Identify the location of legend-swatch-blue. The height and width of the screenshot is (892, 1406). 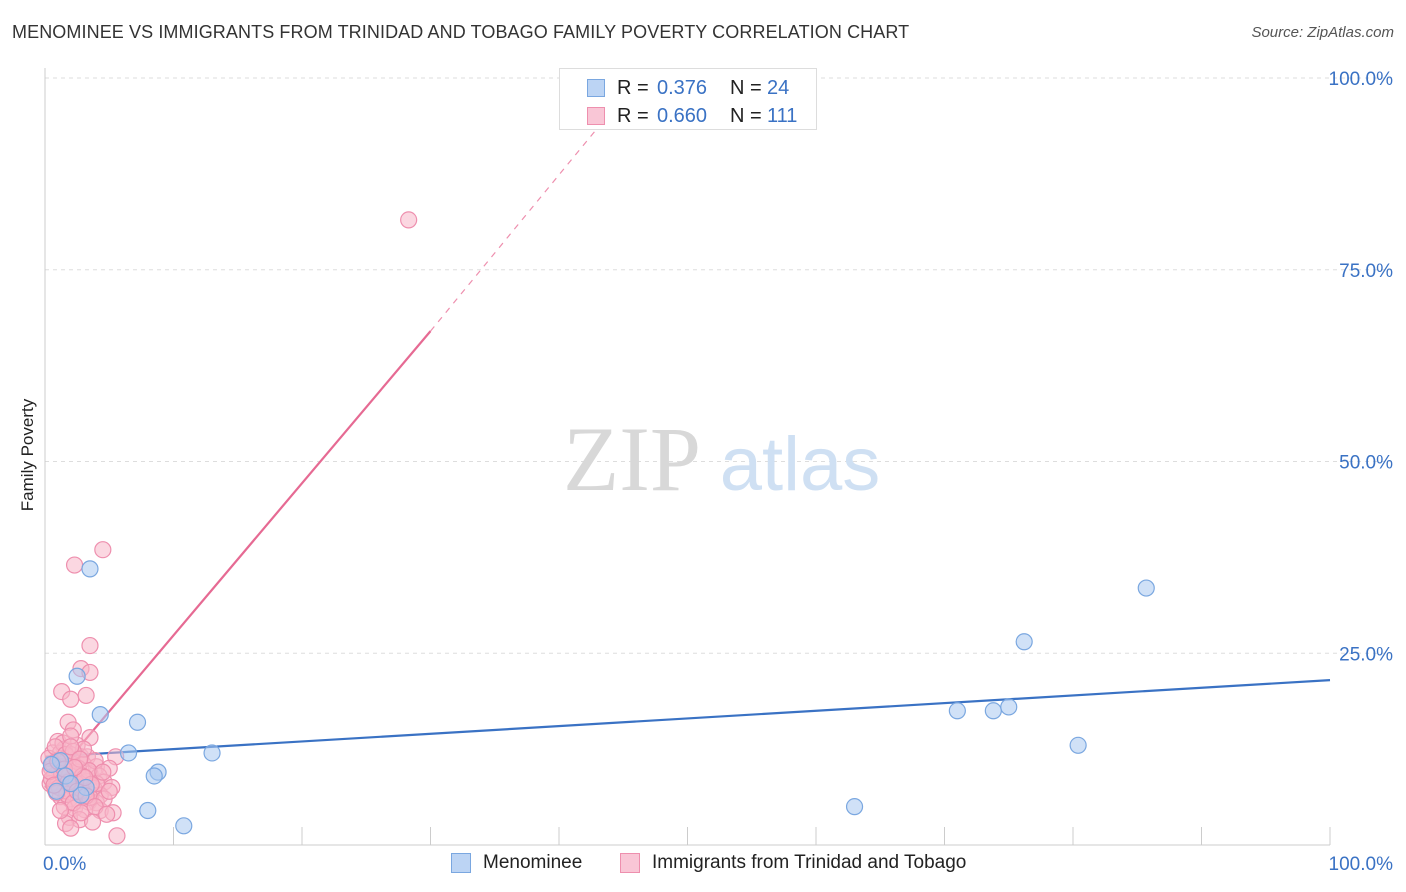
(596, 88).